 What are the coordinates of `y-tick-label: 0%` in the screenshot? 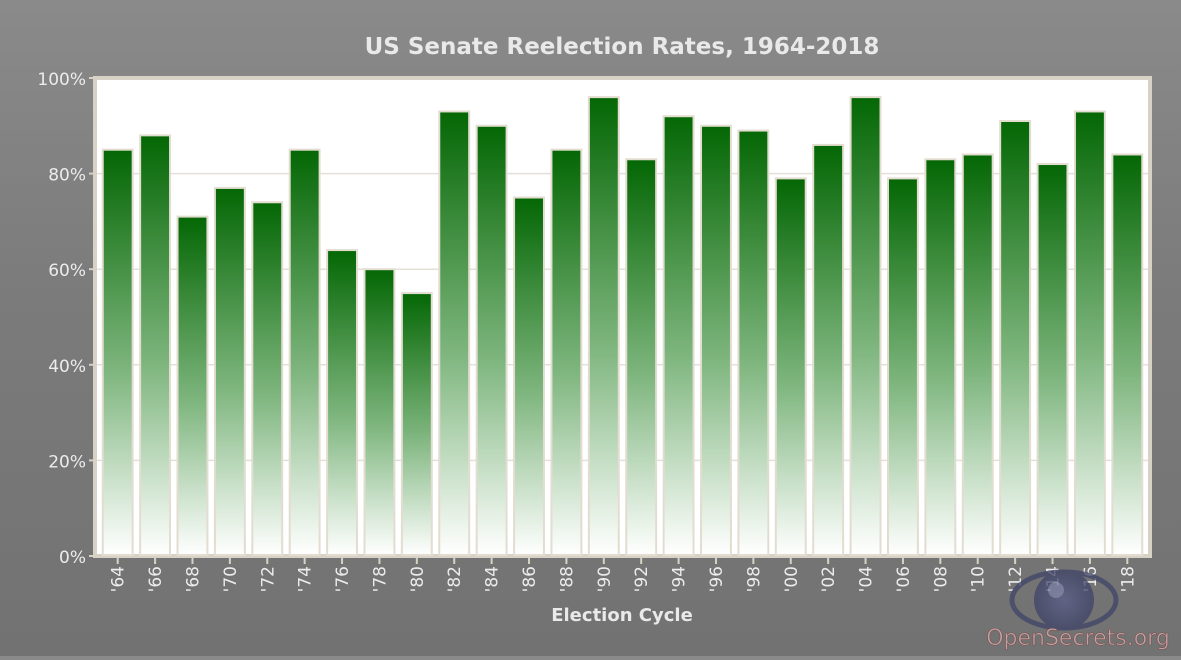 It's located at (72, 558).